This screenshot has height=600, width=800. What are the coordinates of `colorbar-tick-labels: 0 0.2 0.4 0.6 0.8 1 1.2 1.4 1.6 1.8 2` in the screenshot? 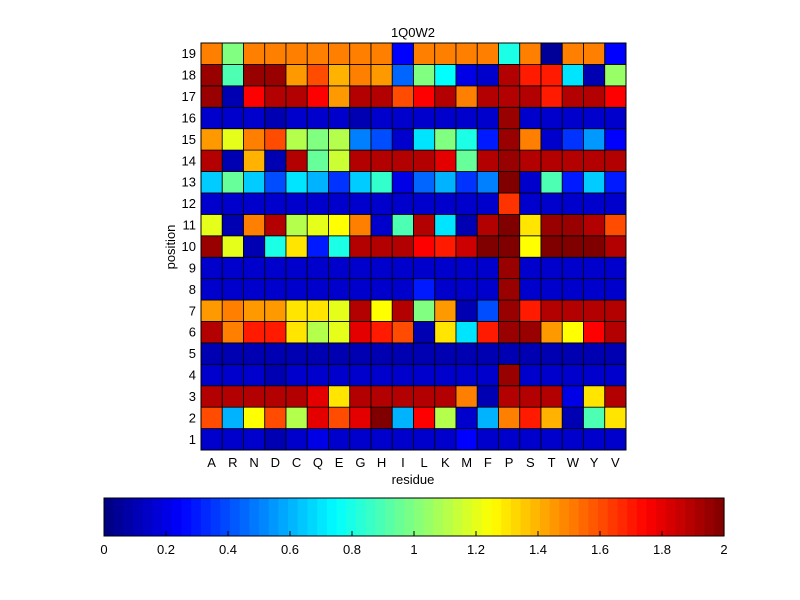 It's located at (414, 544).